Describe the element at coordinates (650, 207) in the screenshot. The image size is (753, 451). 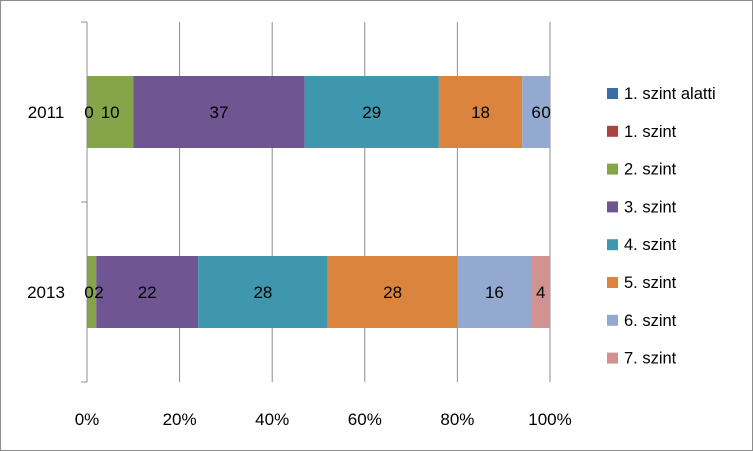
I see `legend-label: 3. szint` at that location.